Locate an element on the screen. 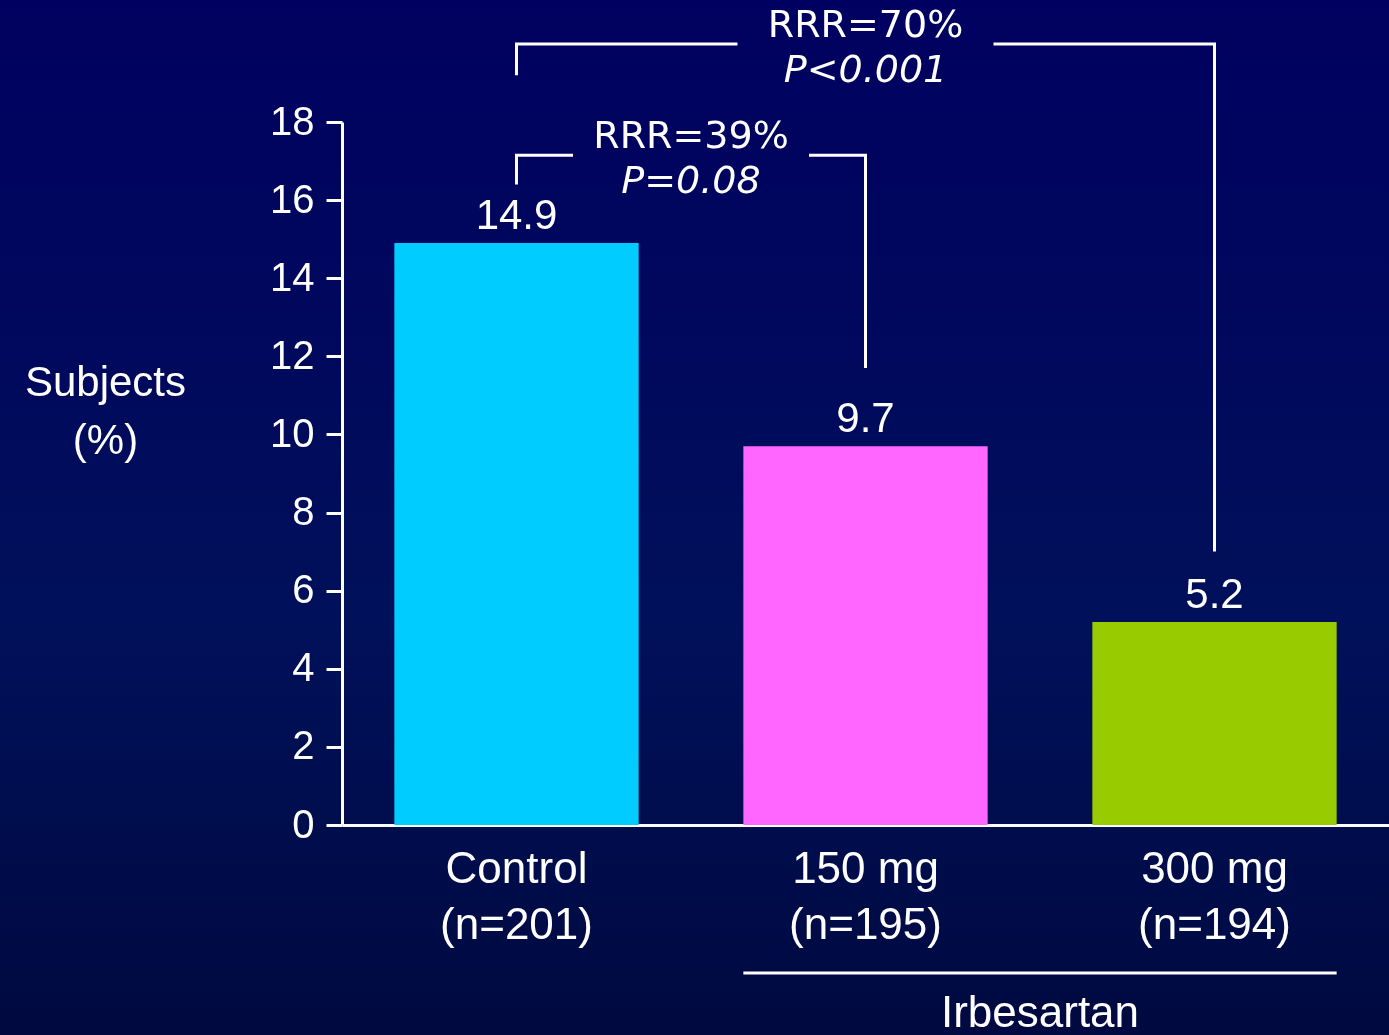  y-tick-label: 10 is located at coordinates (292, 432).